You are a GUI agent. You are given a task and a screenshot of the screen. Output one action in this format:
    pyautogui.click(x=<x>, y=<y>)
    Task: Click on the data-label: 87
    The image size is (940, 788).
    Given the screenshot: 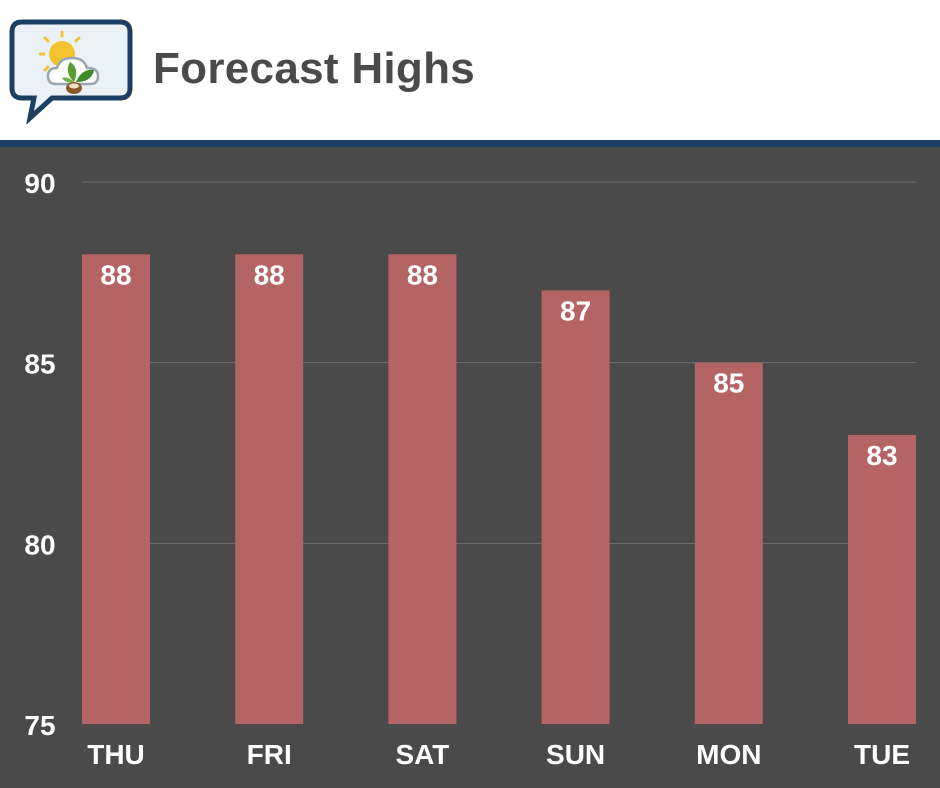 What is the action you would take?
    pyautogui.click(x=575, y=310)
    